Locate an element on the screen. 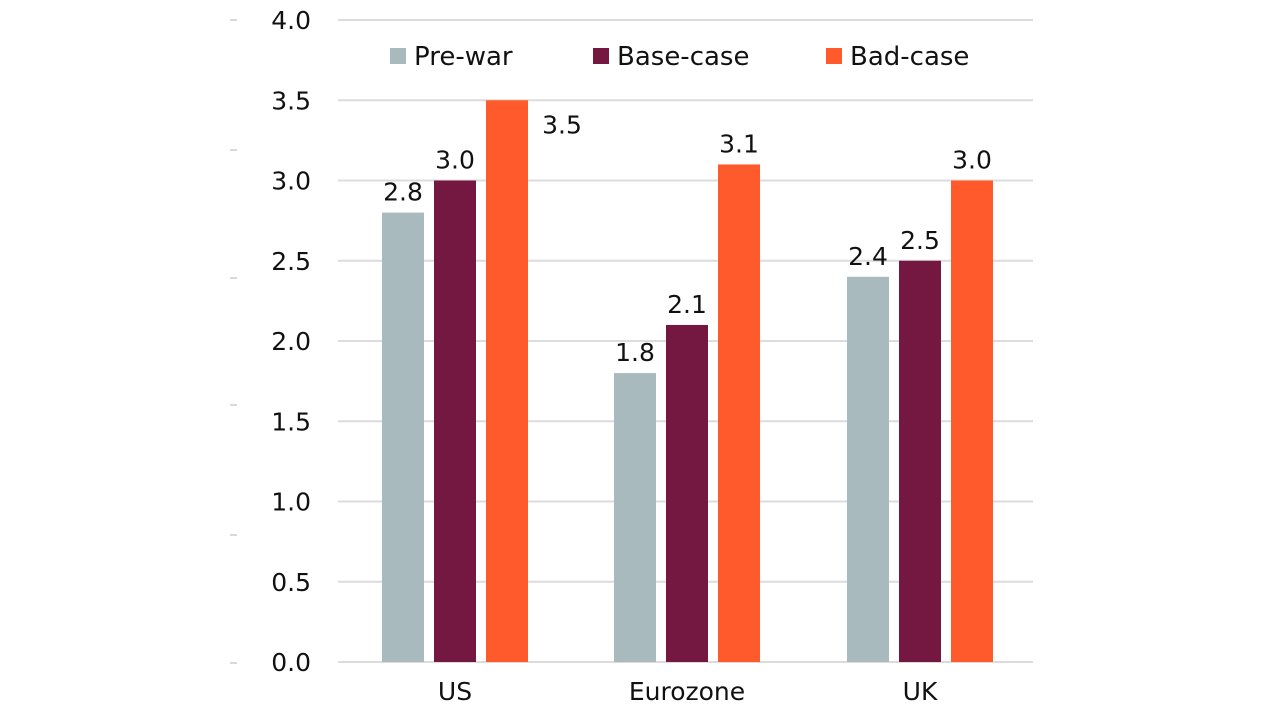 The image size is (1280, 720). y-tick-label: 1.5 is located at coordinates (291, 421).